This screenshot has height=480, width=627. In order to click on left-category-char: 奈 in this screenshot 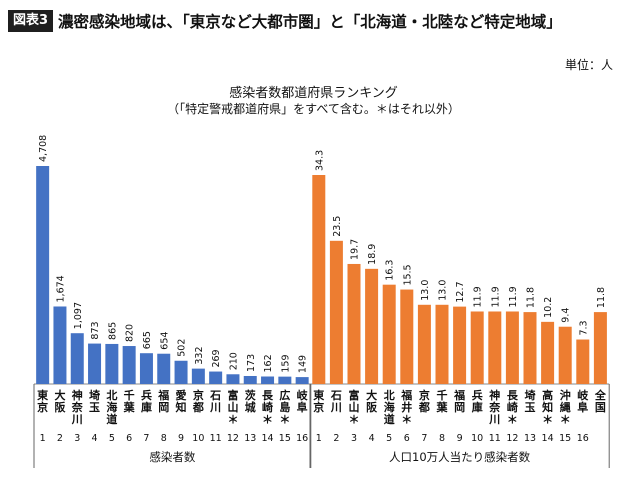, I will do `click(77, 407)`.